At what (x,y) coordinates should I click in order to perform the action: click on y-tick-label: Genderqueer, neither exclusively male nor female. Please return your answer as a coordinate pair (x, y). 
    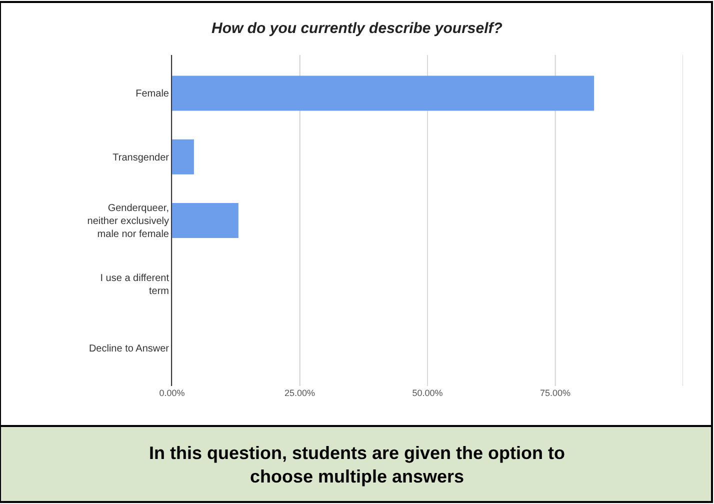
    Looking at the image, I should click on (128, 221).